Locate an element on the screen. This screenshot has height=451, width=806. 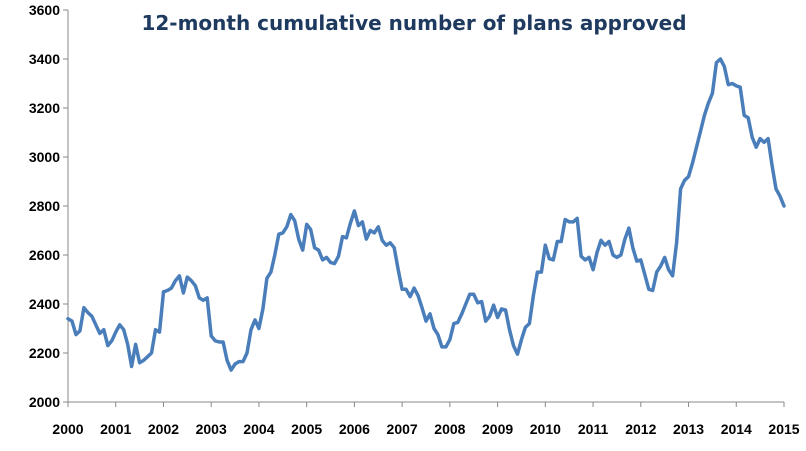
y-axis: 2000 2200 2400 2600 2800 3000 3200 3400 3600 is located at coordinates (49, 206).